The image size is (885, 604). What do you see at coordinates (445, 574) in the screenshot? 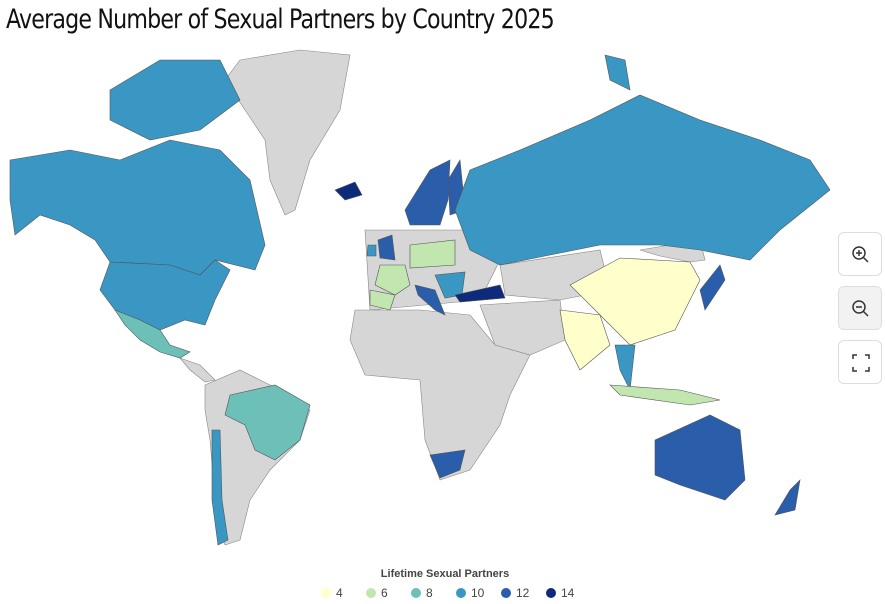
I see `legend-title: Lifetime Sexual Partners` at bounding box center [445, 574].